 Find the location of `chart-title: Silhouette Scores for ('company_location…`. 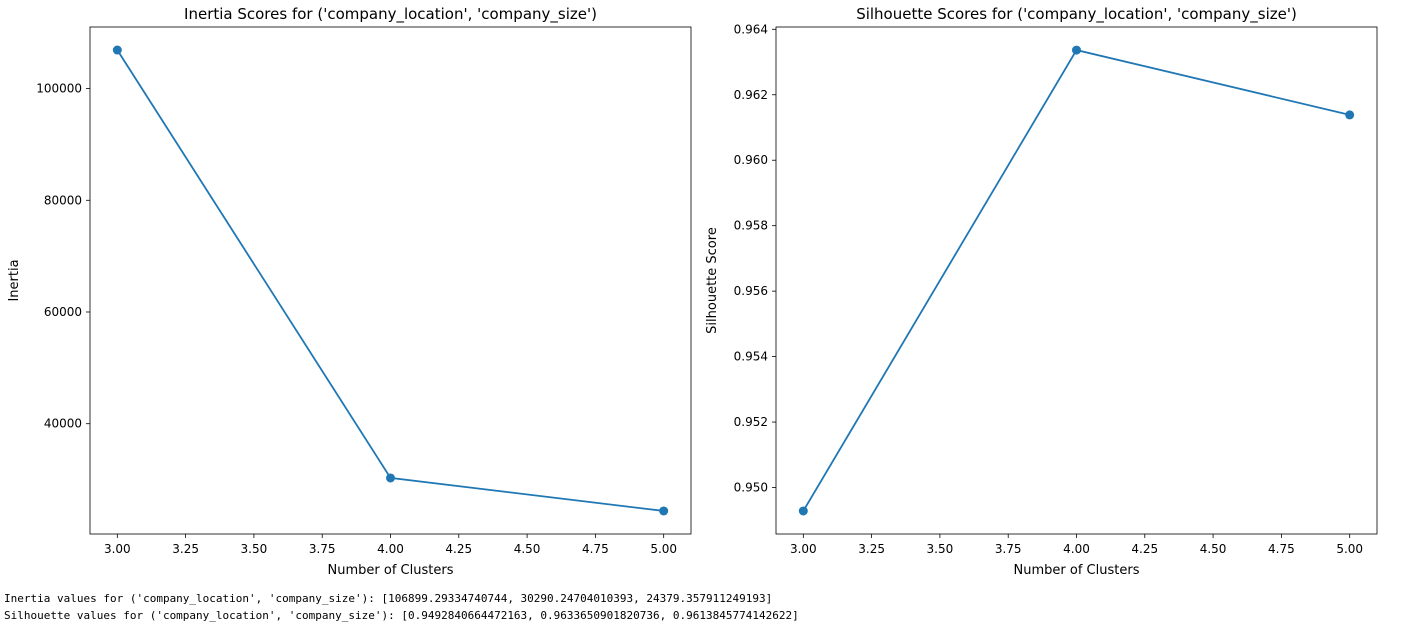

chart-title: Silhouette Scores for ('company_location… is located at coordinates (1076, 14).